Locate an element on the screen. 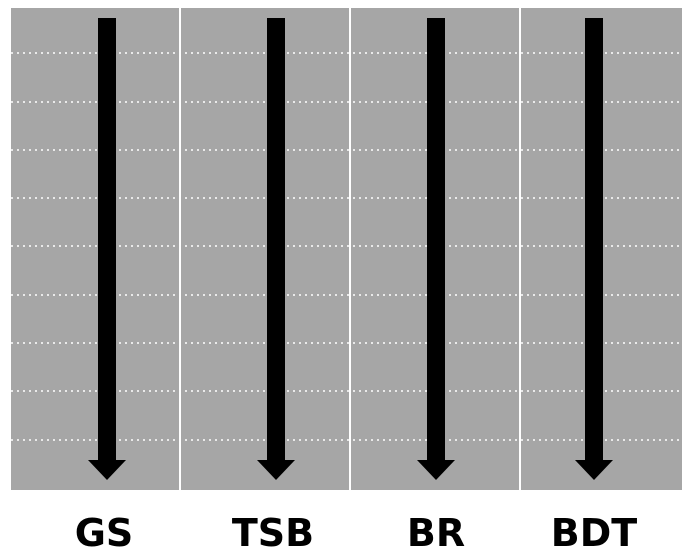 The height and width of the screenshot is (554, 682). column-labels: GS TSB BR BDT is located at coordinates (356, 532).